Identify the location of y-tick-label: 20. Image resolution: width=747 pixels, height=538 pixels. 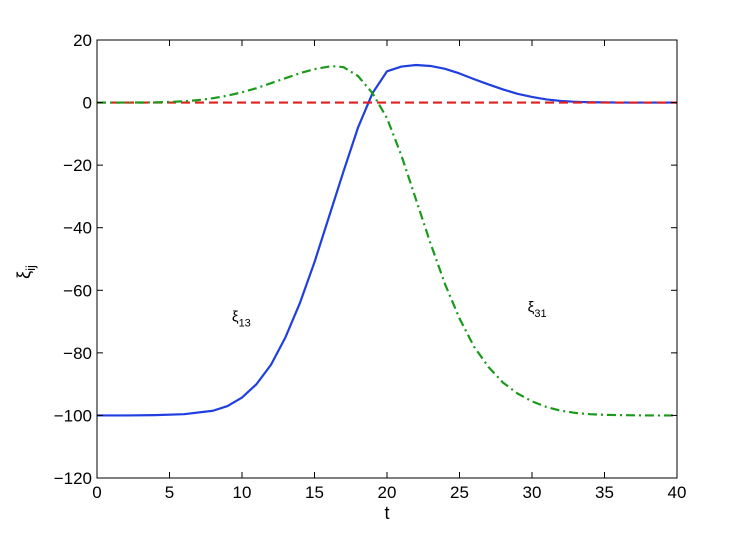
(82, 40).